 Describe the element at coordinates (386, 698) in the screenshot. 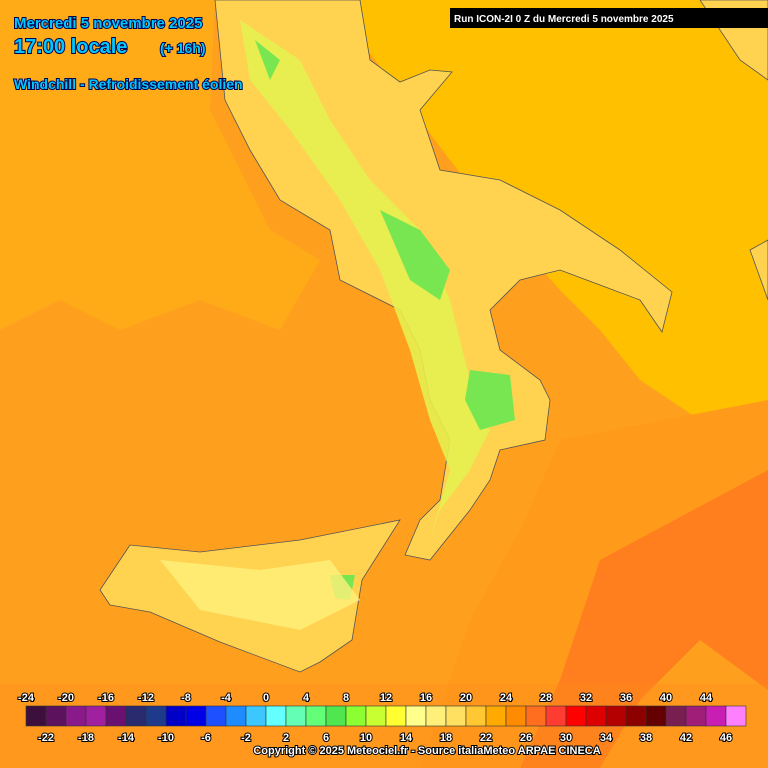

I see `legend-label: 12` at that location.